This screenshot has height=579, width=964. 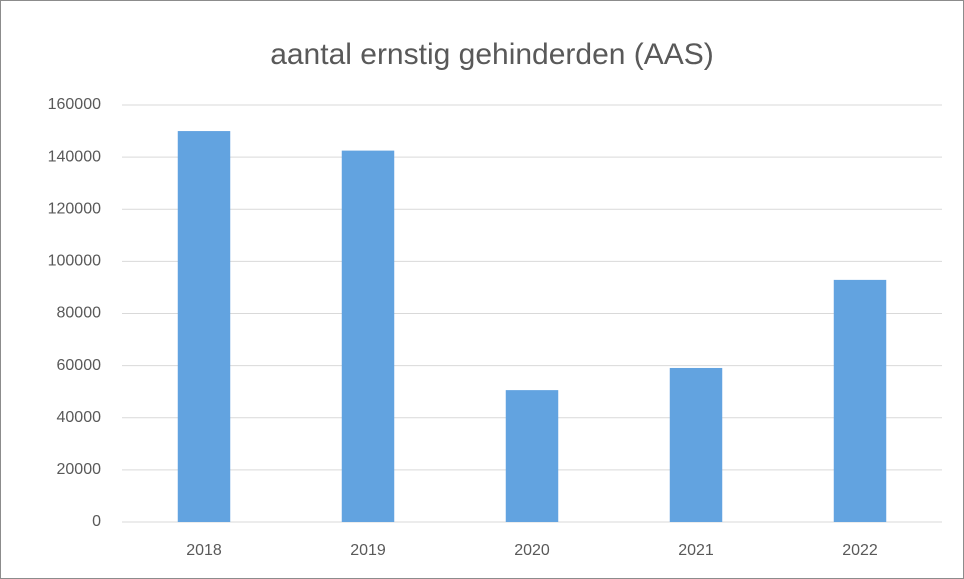 What do you see at coordinates (492, 54) in the screenshot?
I see `chart-title: aantal ernstig gehinderden (AAS)` at bounding box center [492, 54].